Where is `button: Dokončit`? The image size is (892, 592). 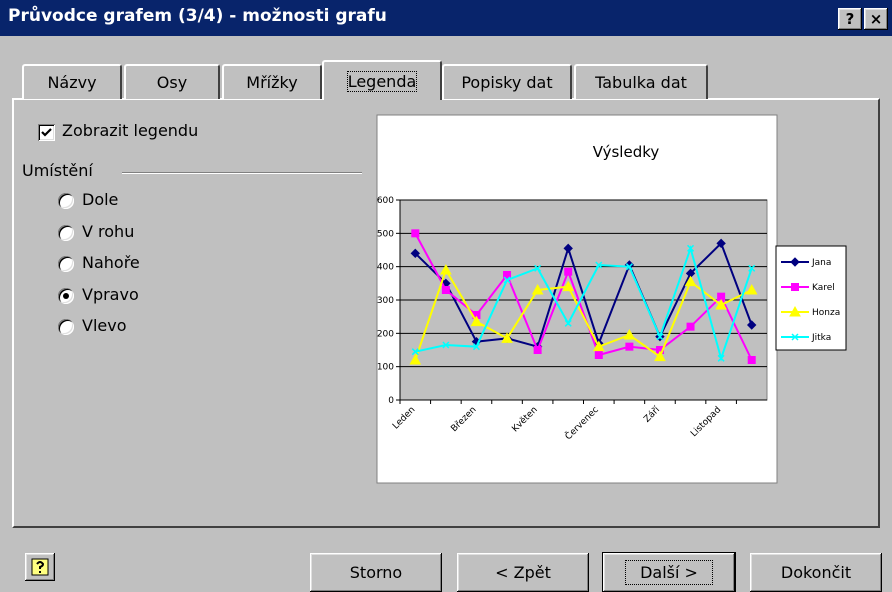
button: Dokončit is located at coordinates (816, 572).